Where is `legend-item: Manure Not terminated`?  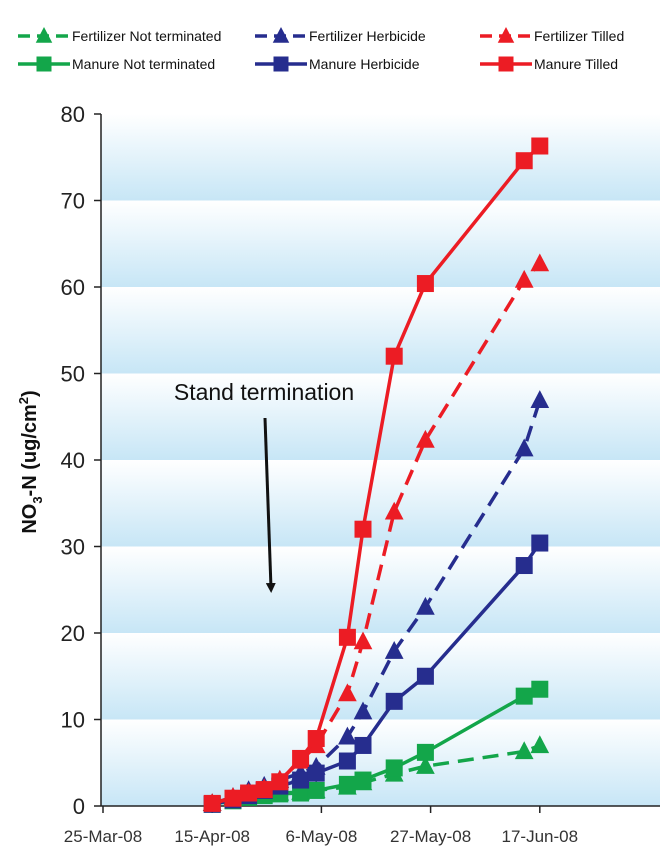
legend-item: Manure Not terminated is located at coordinates (116, 64).